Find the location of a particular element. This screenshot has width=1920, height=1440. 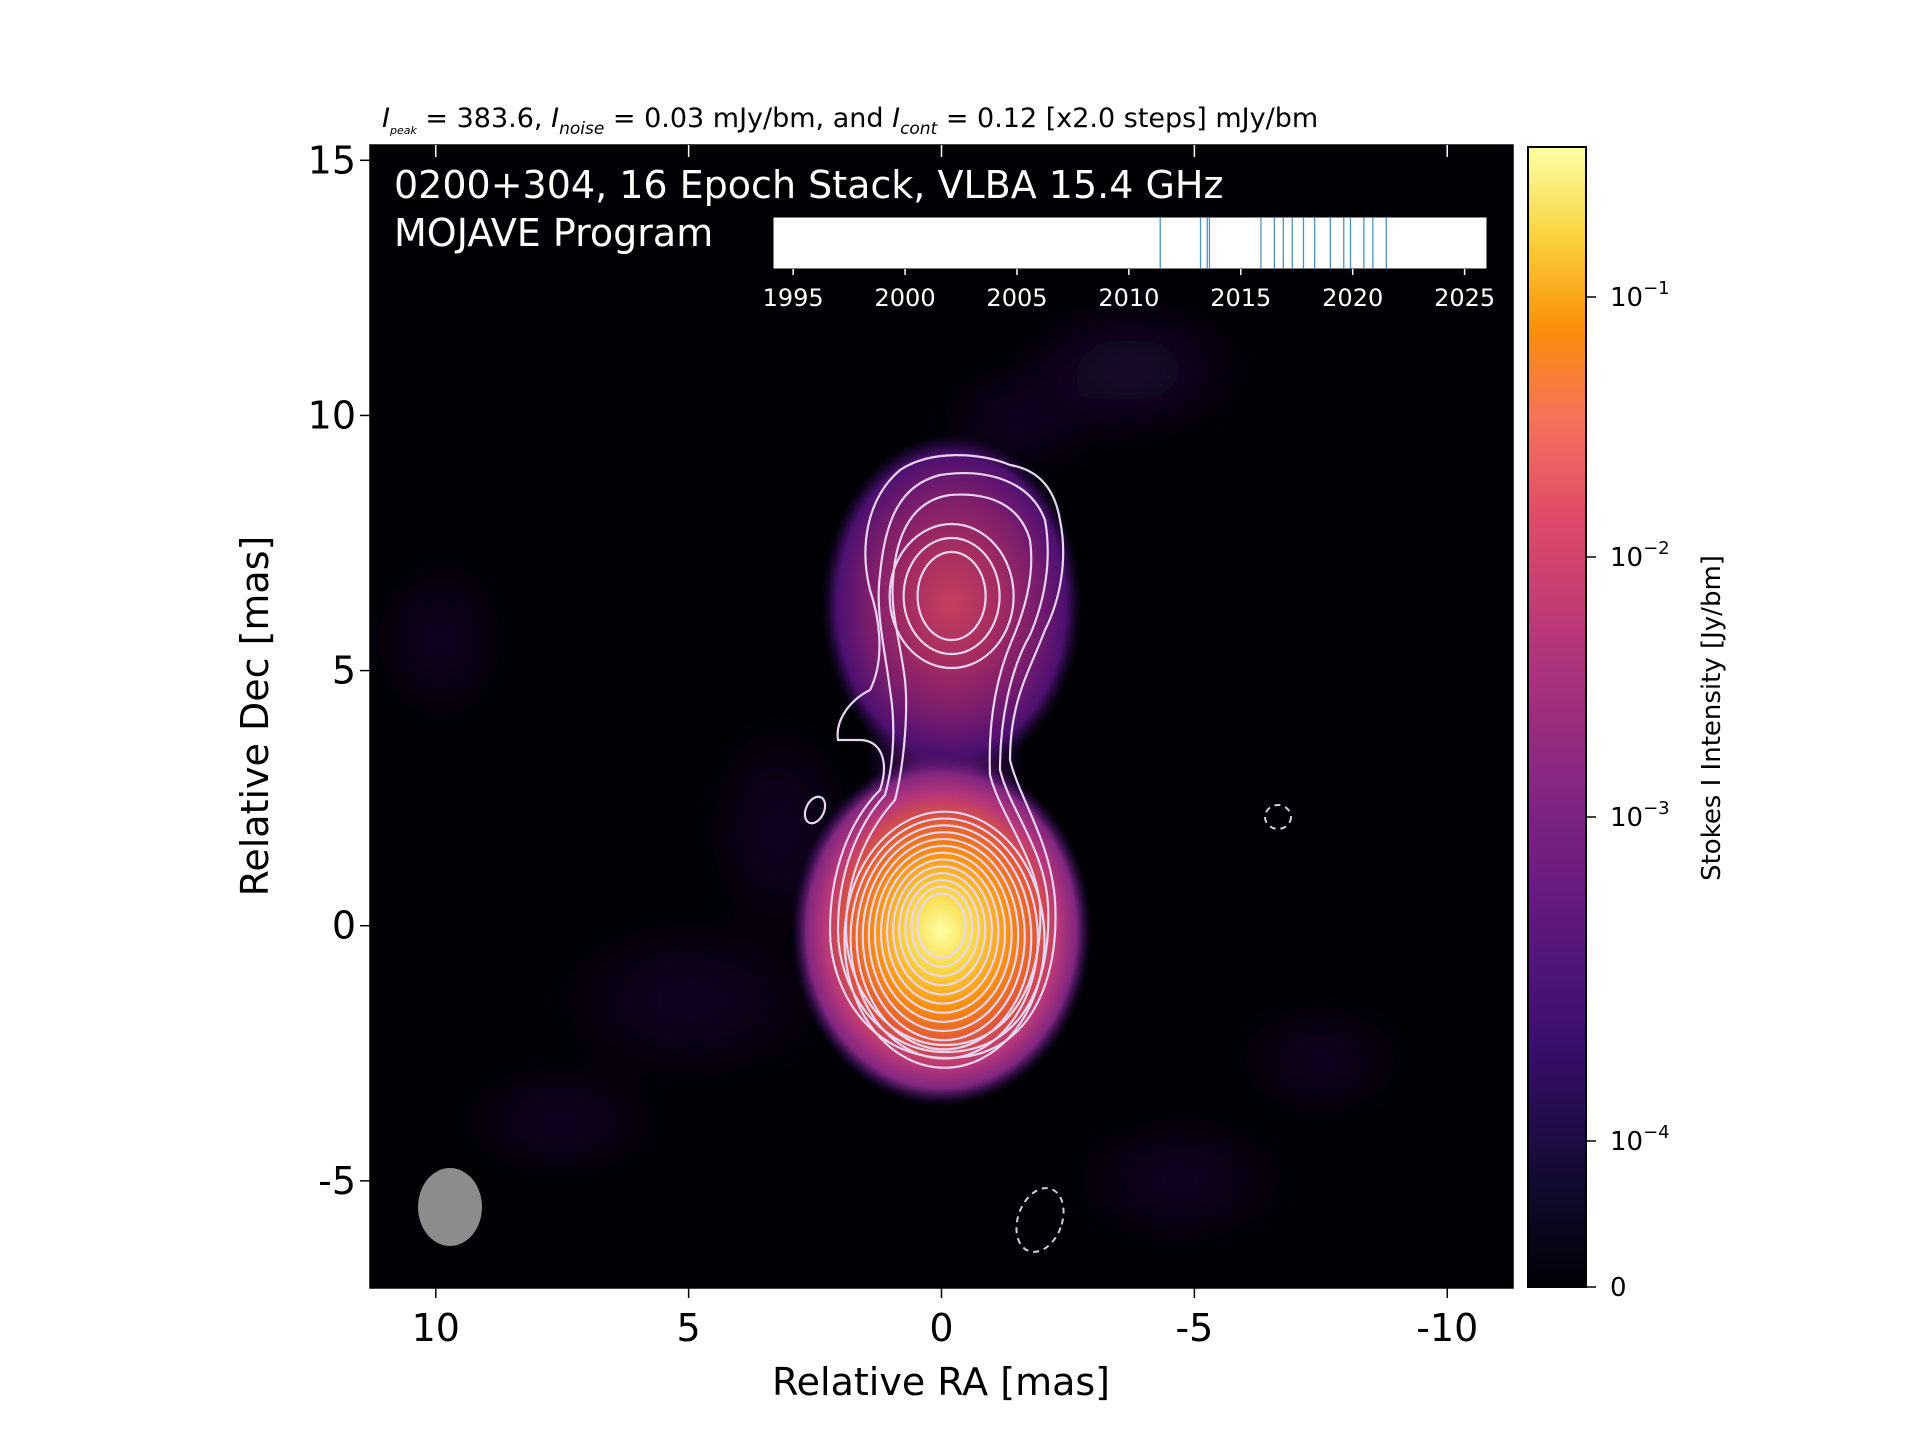

colorbar-tick-label: 10⁻¹ is located at coordinates (1640, 295).